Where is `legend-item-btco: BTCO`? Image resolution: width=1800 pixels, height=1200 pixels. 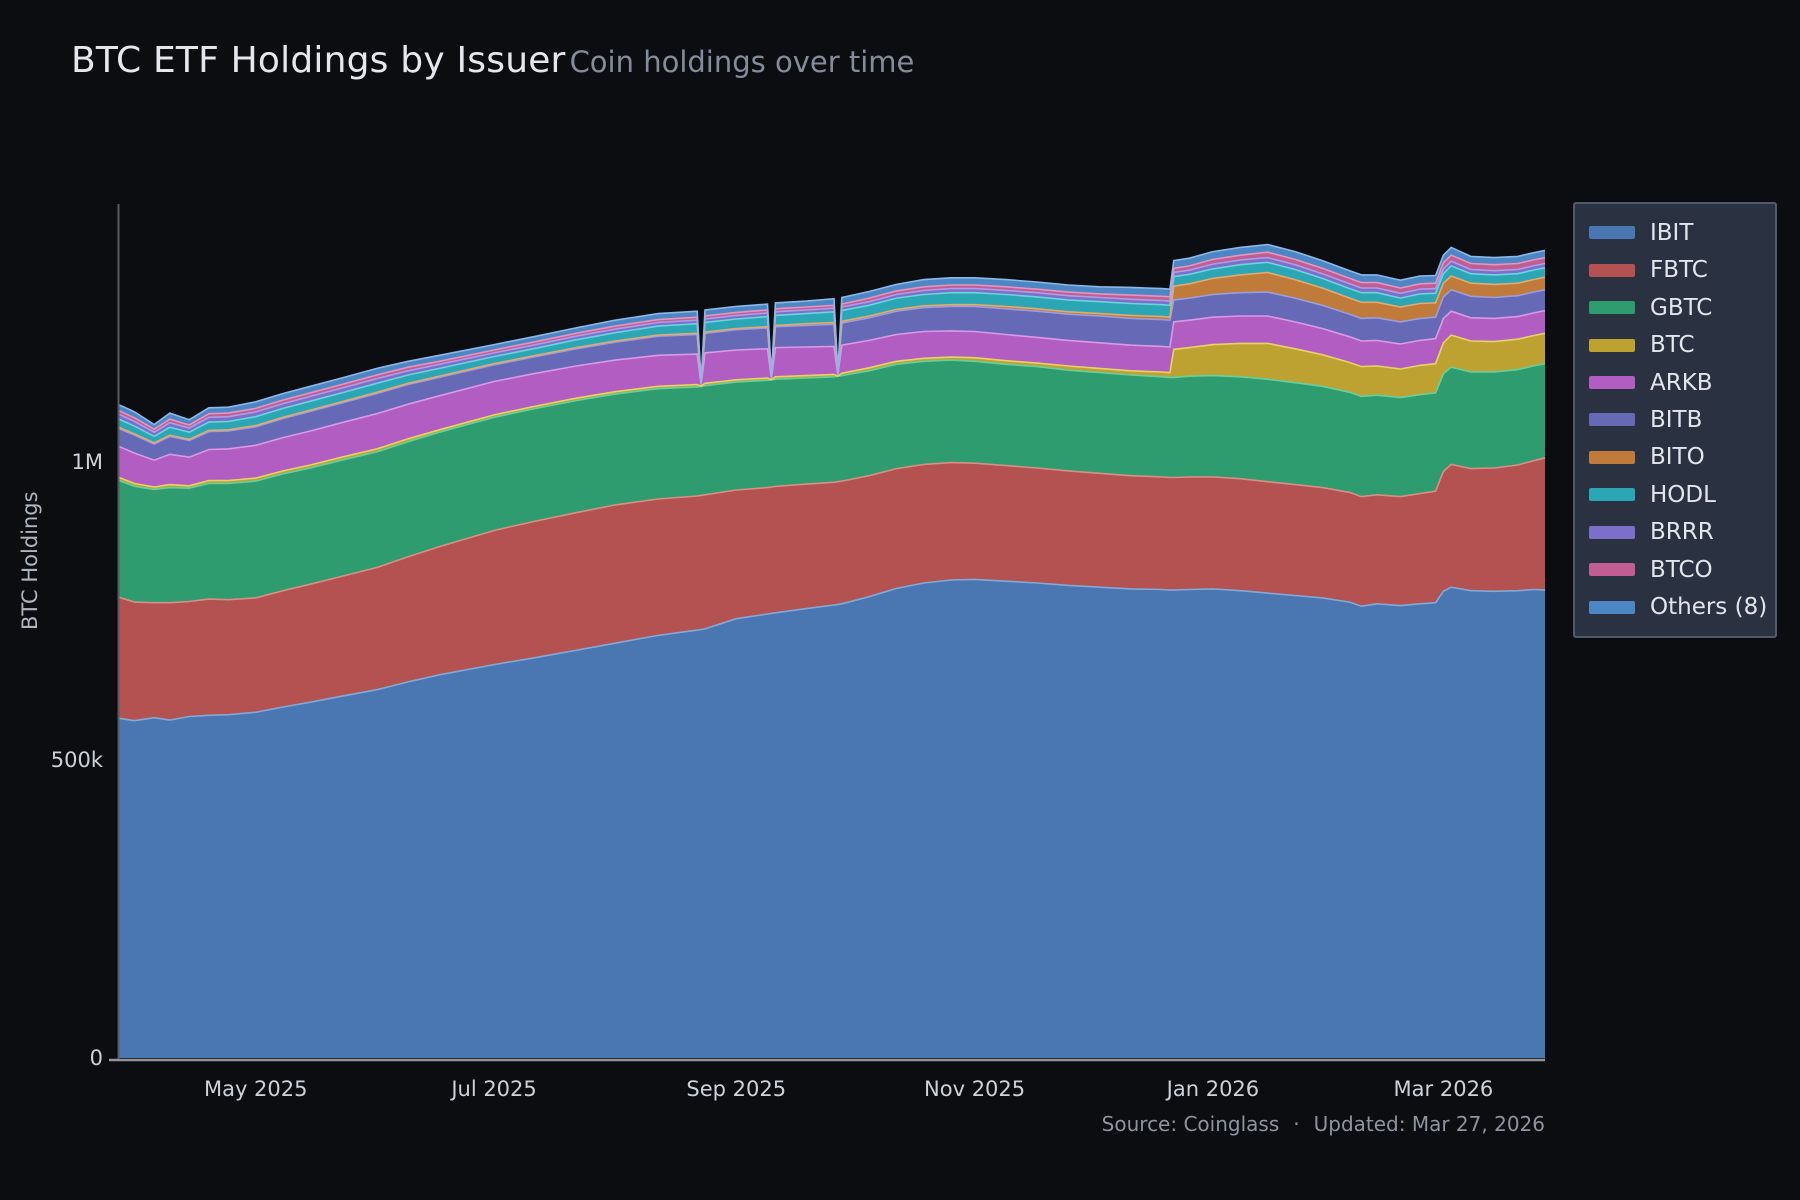
legend-item-btco: BTCO is located at coordinates (1682, 570).